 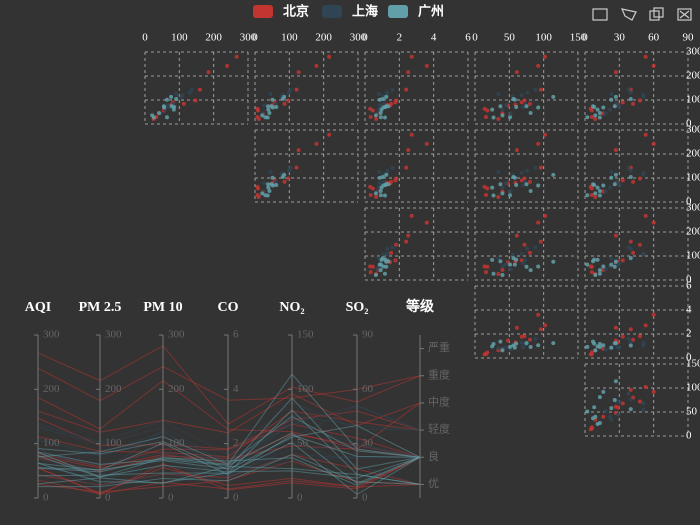 What do you see at coordinates (236, 335) in the screenshot?
I see `axis-tick-label: 6` at bounding box center [236, 335].